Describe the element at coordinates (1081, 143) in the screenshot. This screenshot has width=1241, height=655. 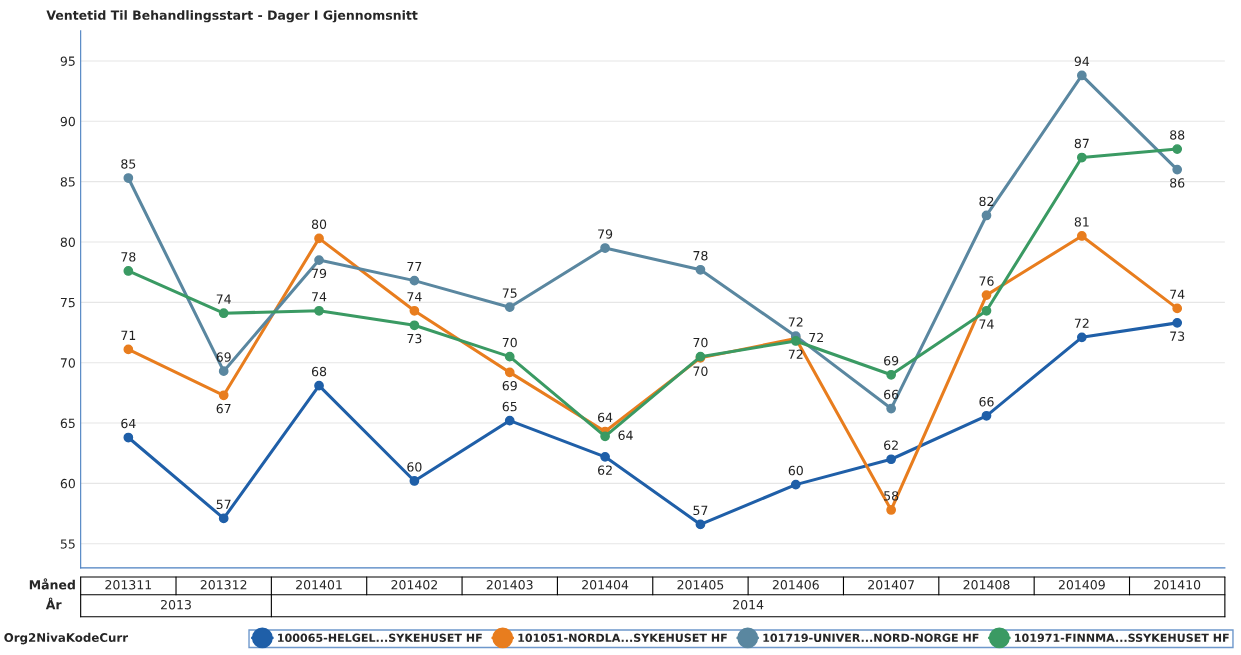
I see `data-label: 87` at that location.